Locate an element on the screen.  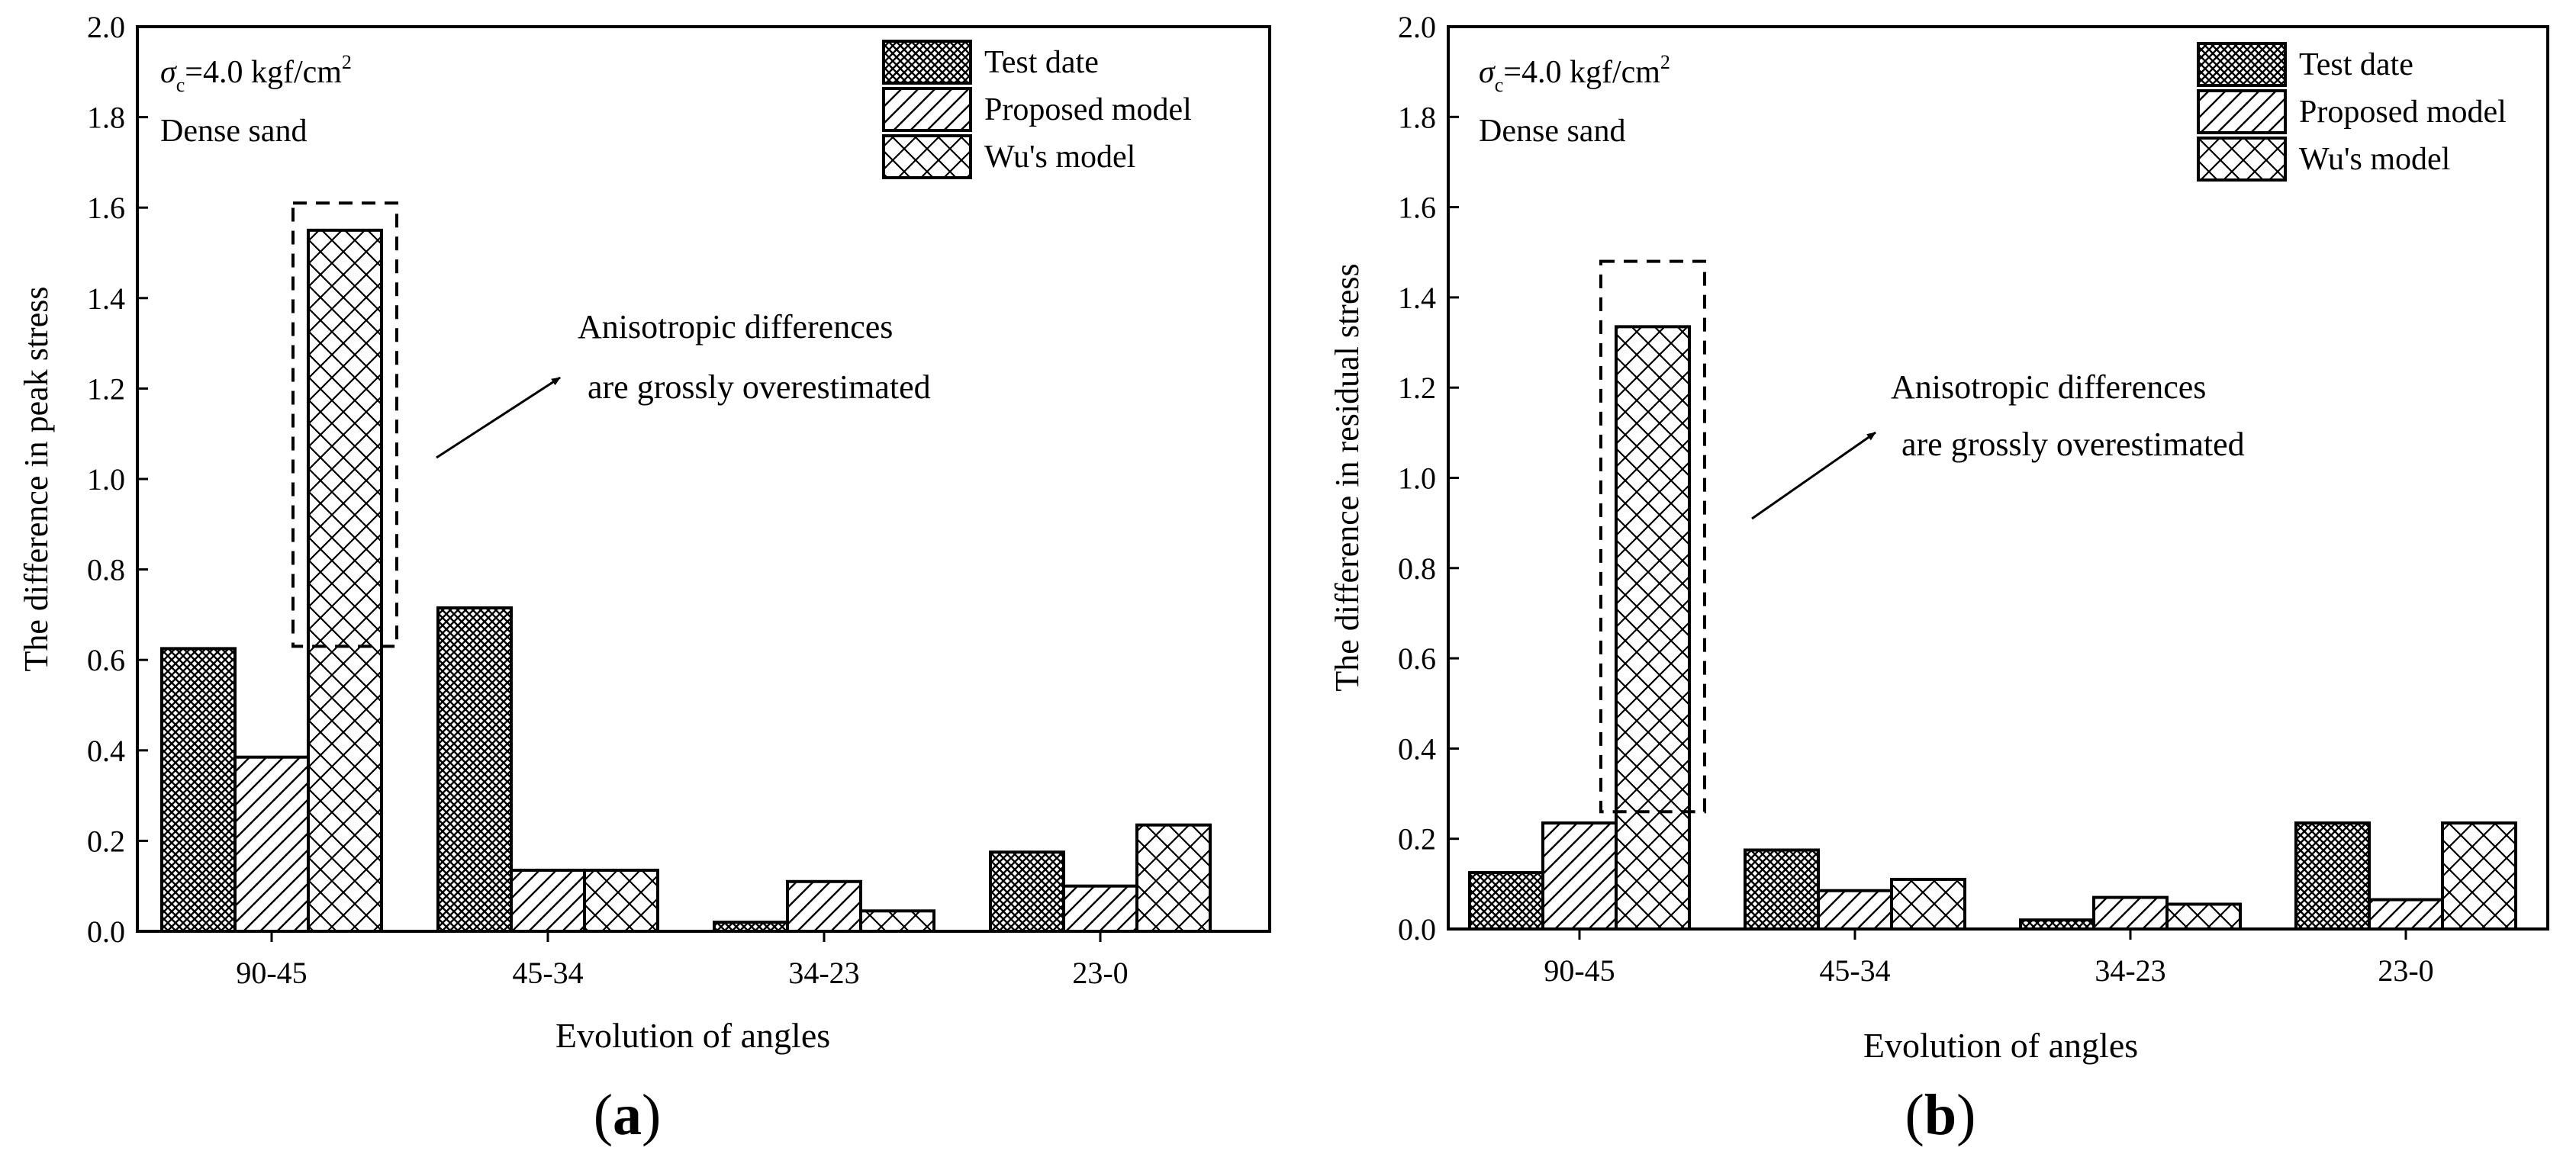
panel-a-highlight-box is located at coordinates (344, 424).